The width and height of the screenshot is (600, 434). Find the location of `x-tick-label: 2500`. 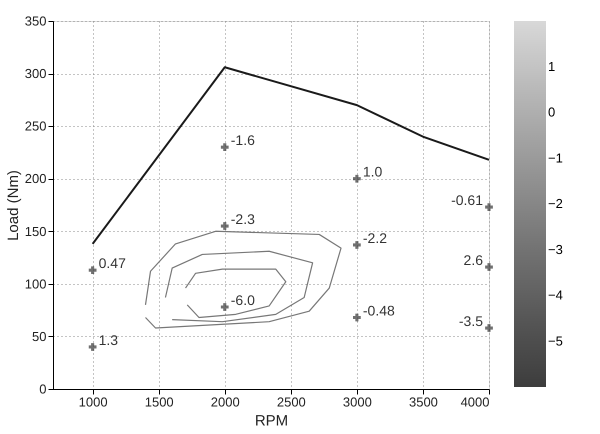

x-tick-label: 2500 is located at coordinates (291, 402).